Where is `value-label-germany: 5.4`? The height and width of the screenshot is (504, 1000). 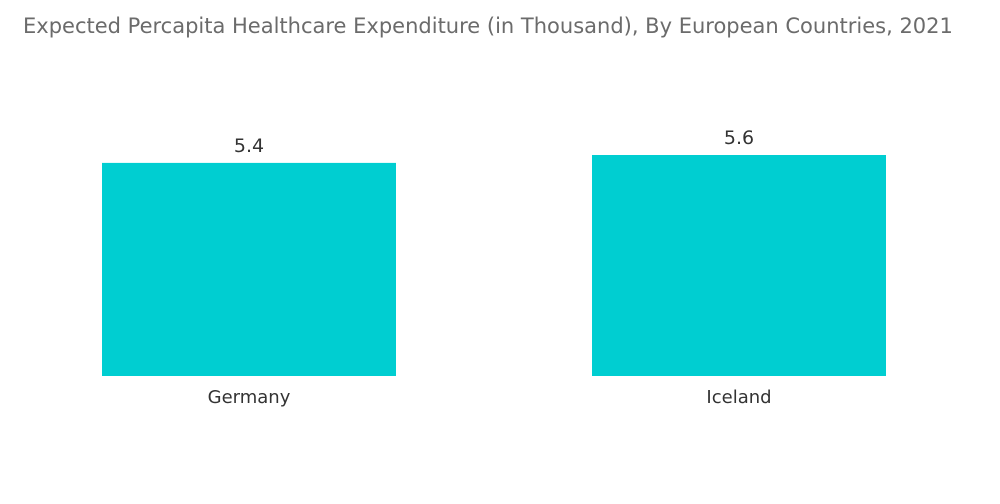 value-label-germany: 5.4 is located at coordinates (249, 146).